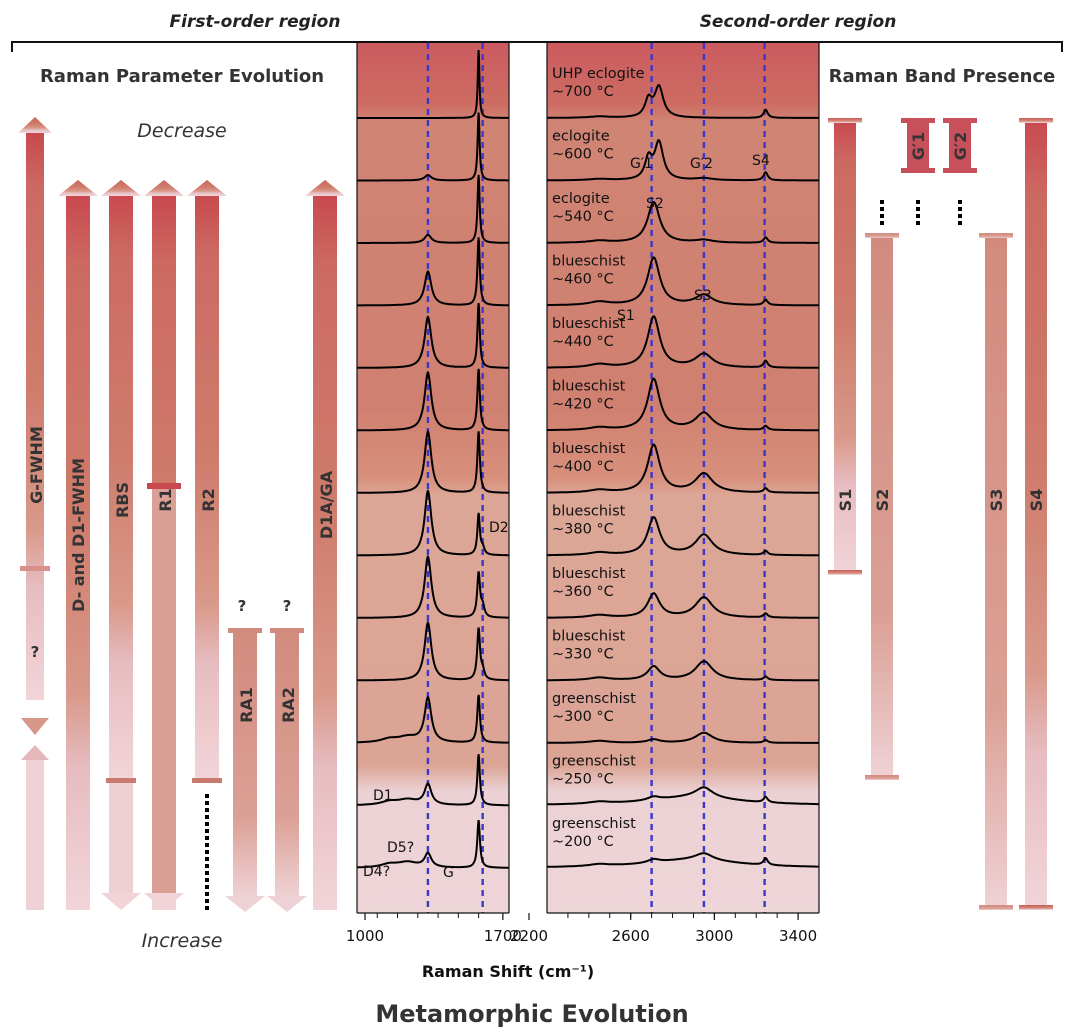  Describe the element at coordinates (703, 296) in the screenshot. I see `peak-label-s3: S3` at that location.